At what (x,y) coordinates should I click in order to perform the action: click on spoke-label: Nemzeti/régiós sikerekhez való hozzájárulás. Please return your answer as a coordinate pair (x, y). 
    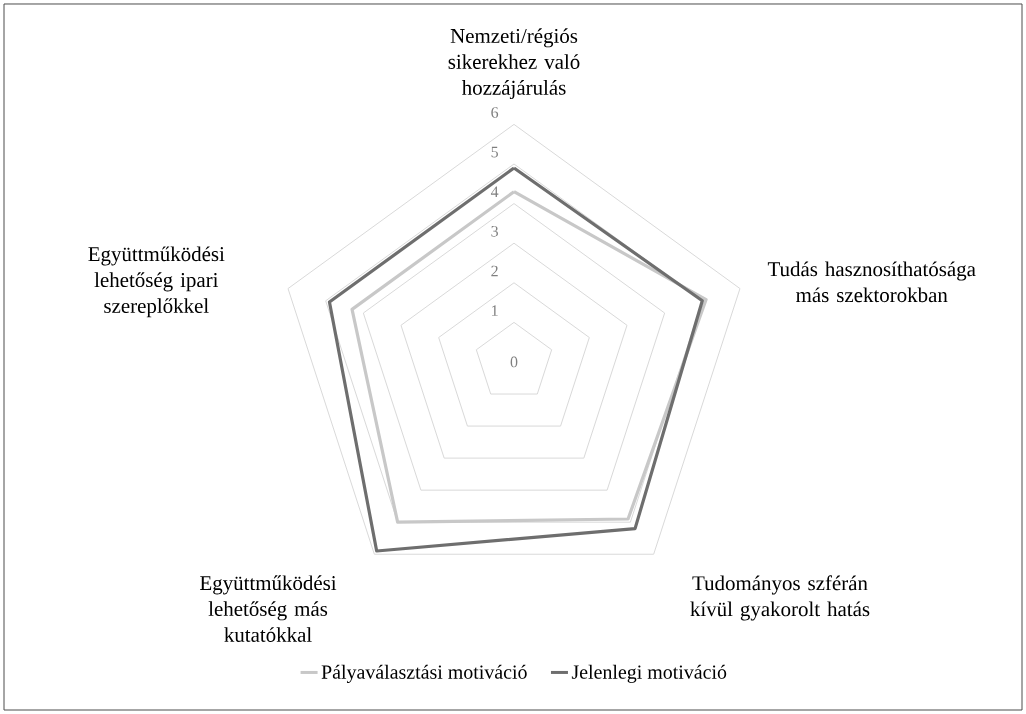
    Looking at the image, I should click on (514, 64).